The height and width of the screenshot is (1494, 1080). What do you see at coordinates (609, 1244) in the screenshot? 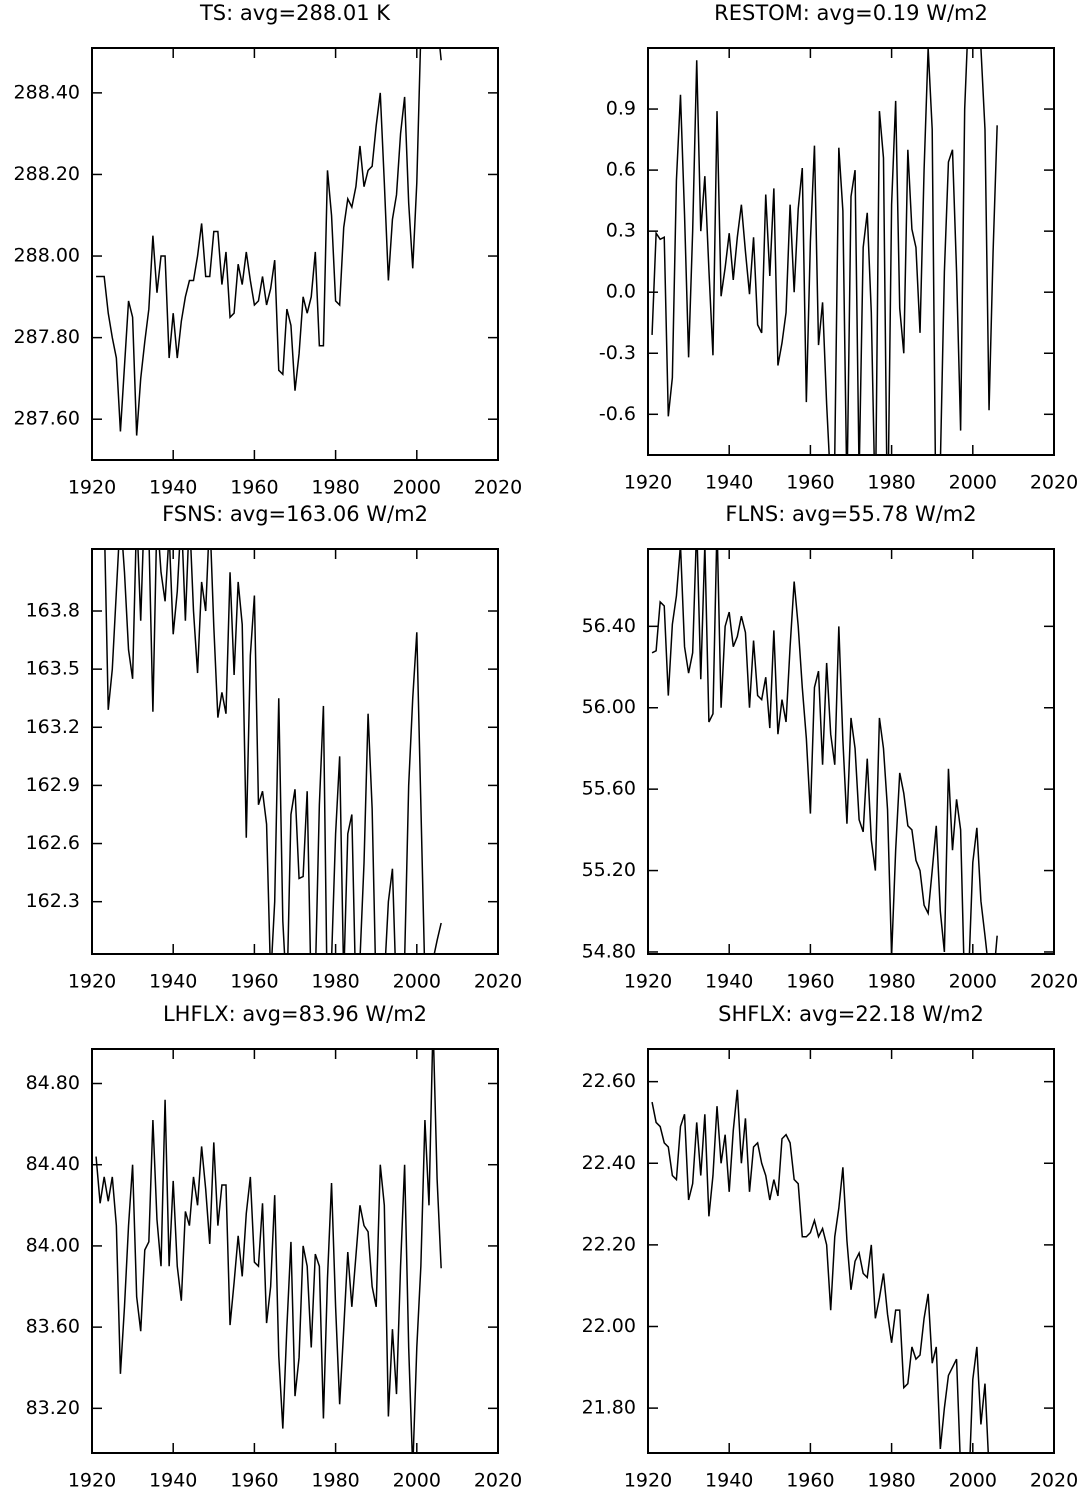
I see `y-tick-label: 22.20` at bounding box center [609, 1244].